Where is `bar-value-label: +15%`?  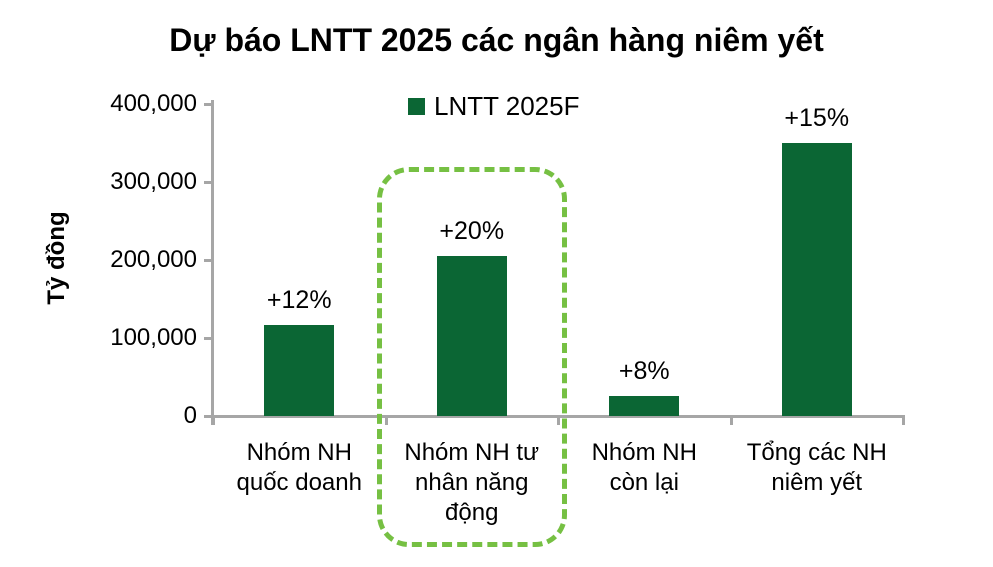
bar-value-label: +15% is located at coordinates (817, 118).